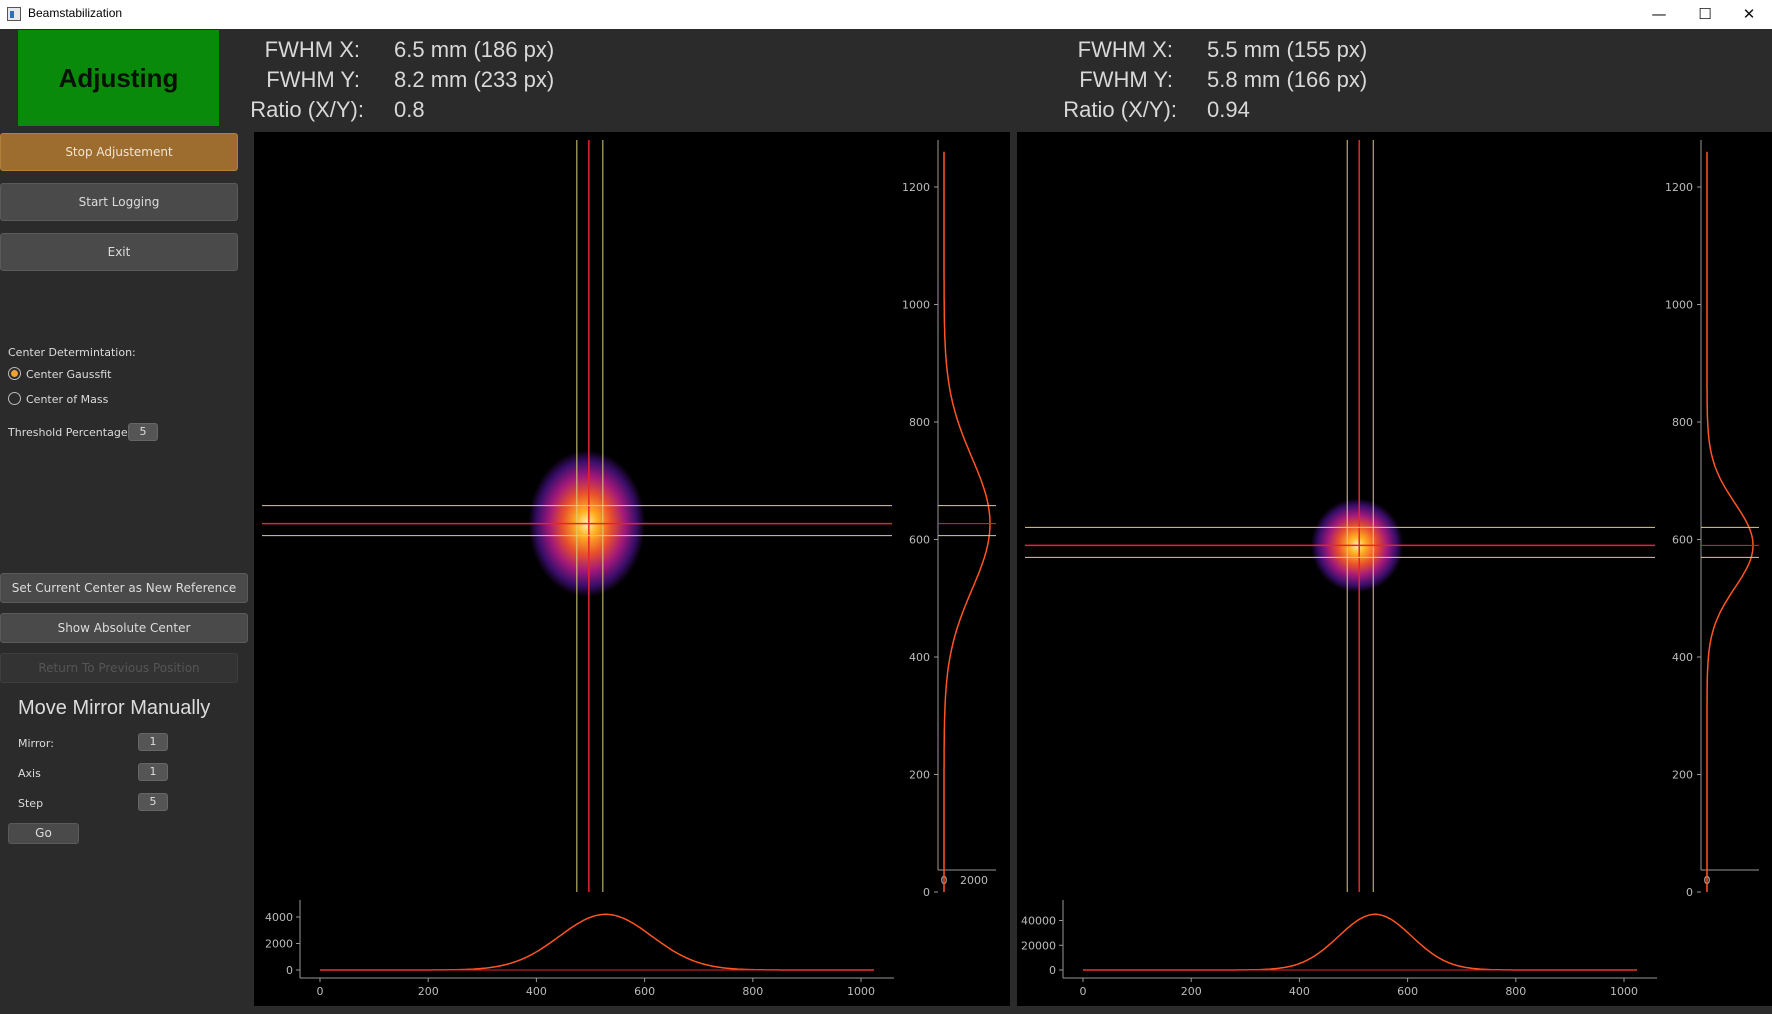 The image size is (1772, 1014). I want to click on cam1-ratio-value: 0.8, so click(409, 109).